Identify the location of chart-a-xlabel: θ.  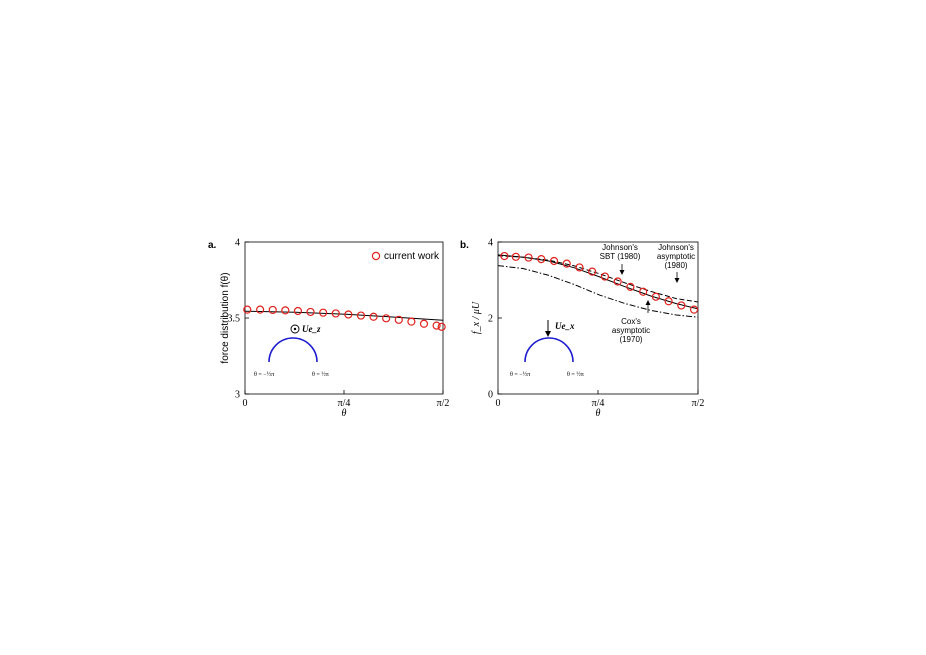
(344, 413).